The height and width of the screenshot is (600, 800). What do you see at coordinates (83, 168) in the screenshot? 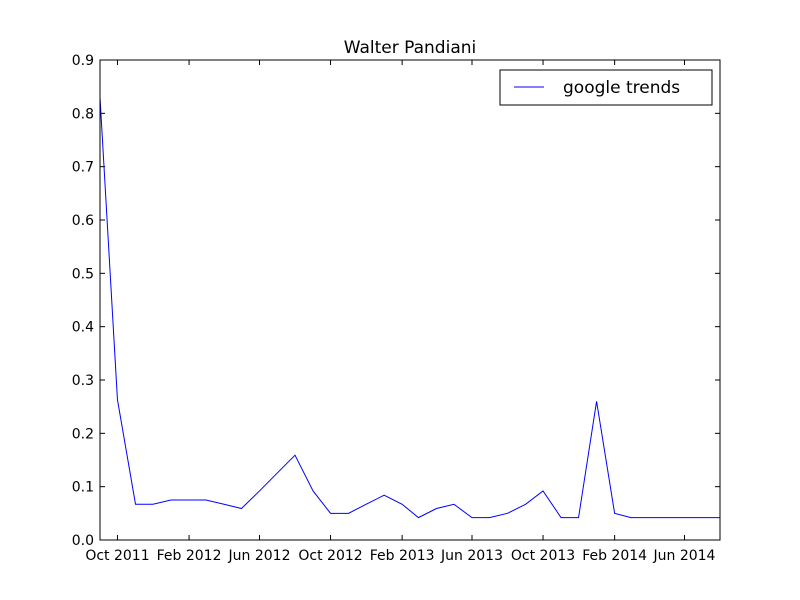
I see `y-tick-label: 0.7` at bounding box center [83, 168].